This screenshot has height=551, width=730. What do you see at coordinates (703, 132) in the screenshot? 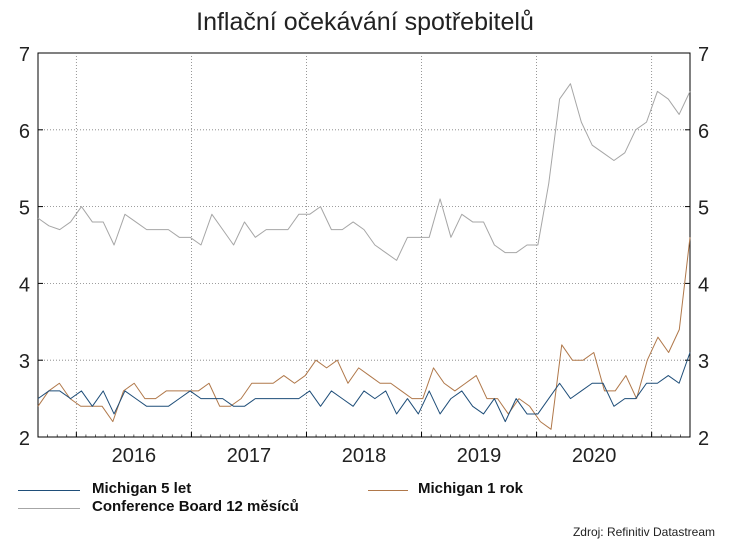
I see `y-tick-label-right: 6` at bounding box center [703, 132].